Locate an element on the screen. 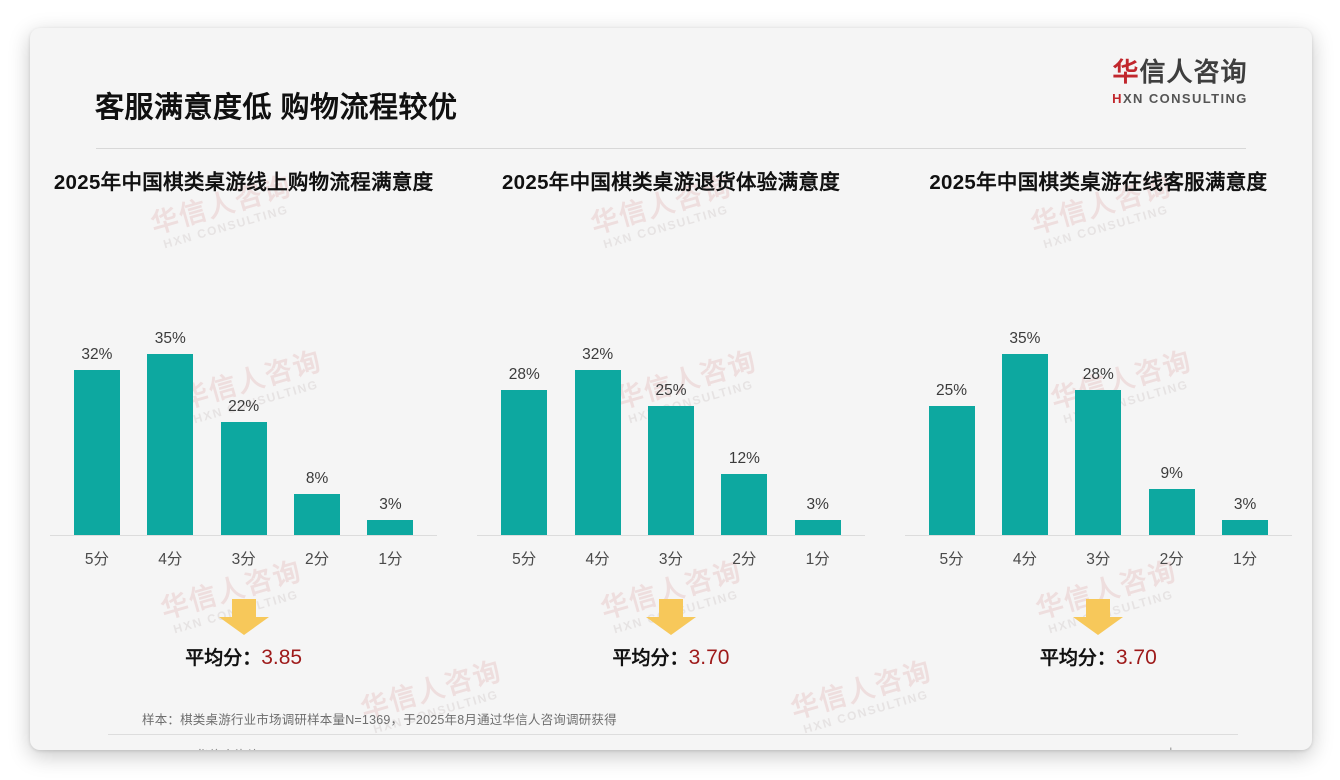 This screenshot has height=780, width=1340. watermark-en: HXN CONSULTING is located at coordinates (866, 712).